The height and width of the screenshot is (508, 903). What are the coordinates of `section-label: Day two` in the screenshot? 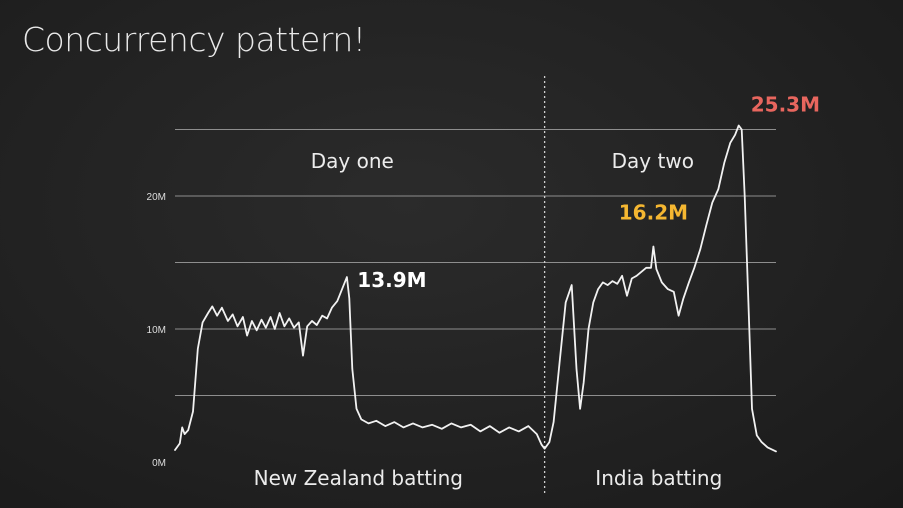 It's located at (653, 161).